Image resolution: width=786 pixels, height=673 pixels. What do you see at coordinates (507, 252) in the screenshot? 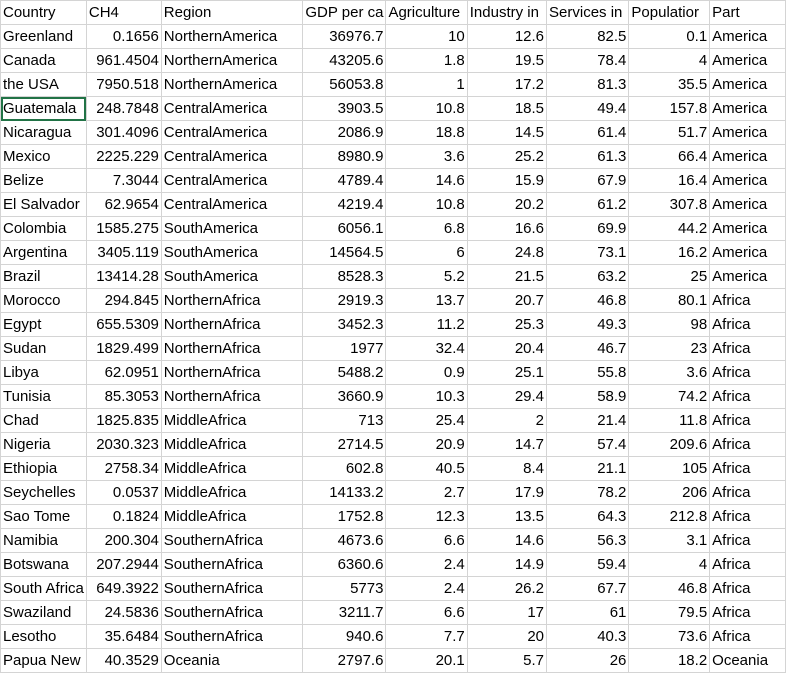
I see `cell-industry: 24.8` at bounding box center [507, 252].